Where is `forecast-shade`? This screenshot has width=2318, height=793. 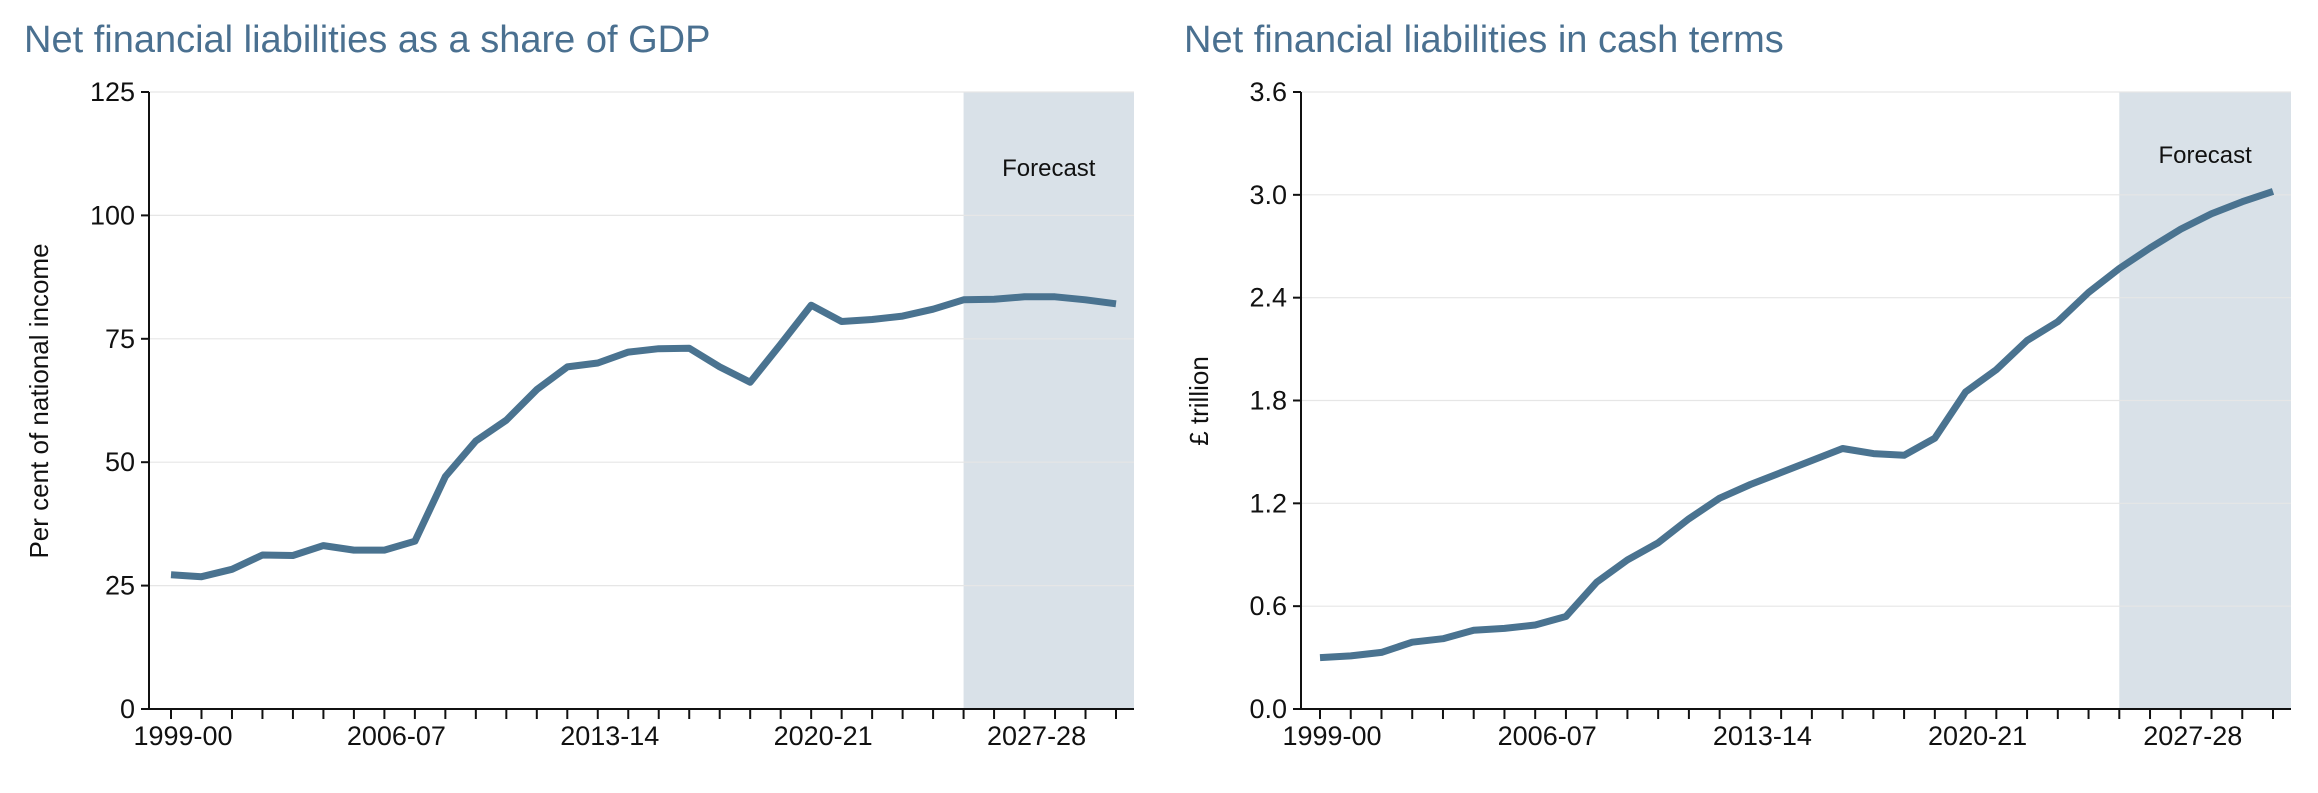
forecast-shade is located at coordinates (1048, 400).